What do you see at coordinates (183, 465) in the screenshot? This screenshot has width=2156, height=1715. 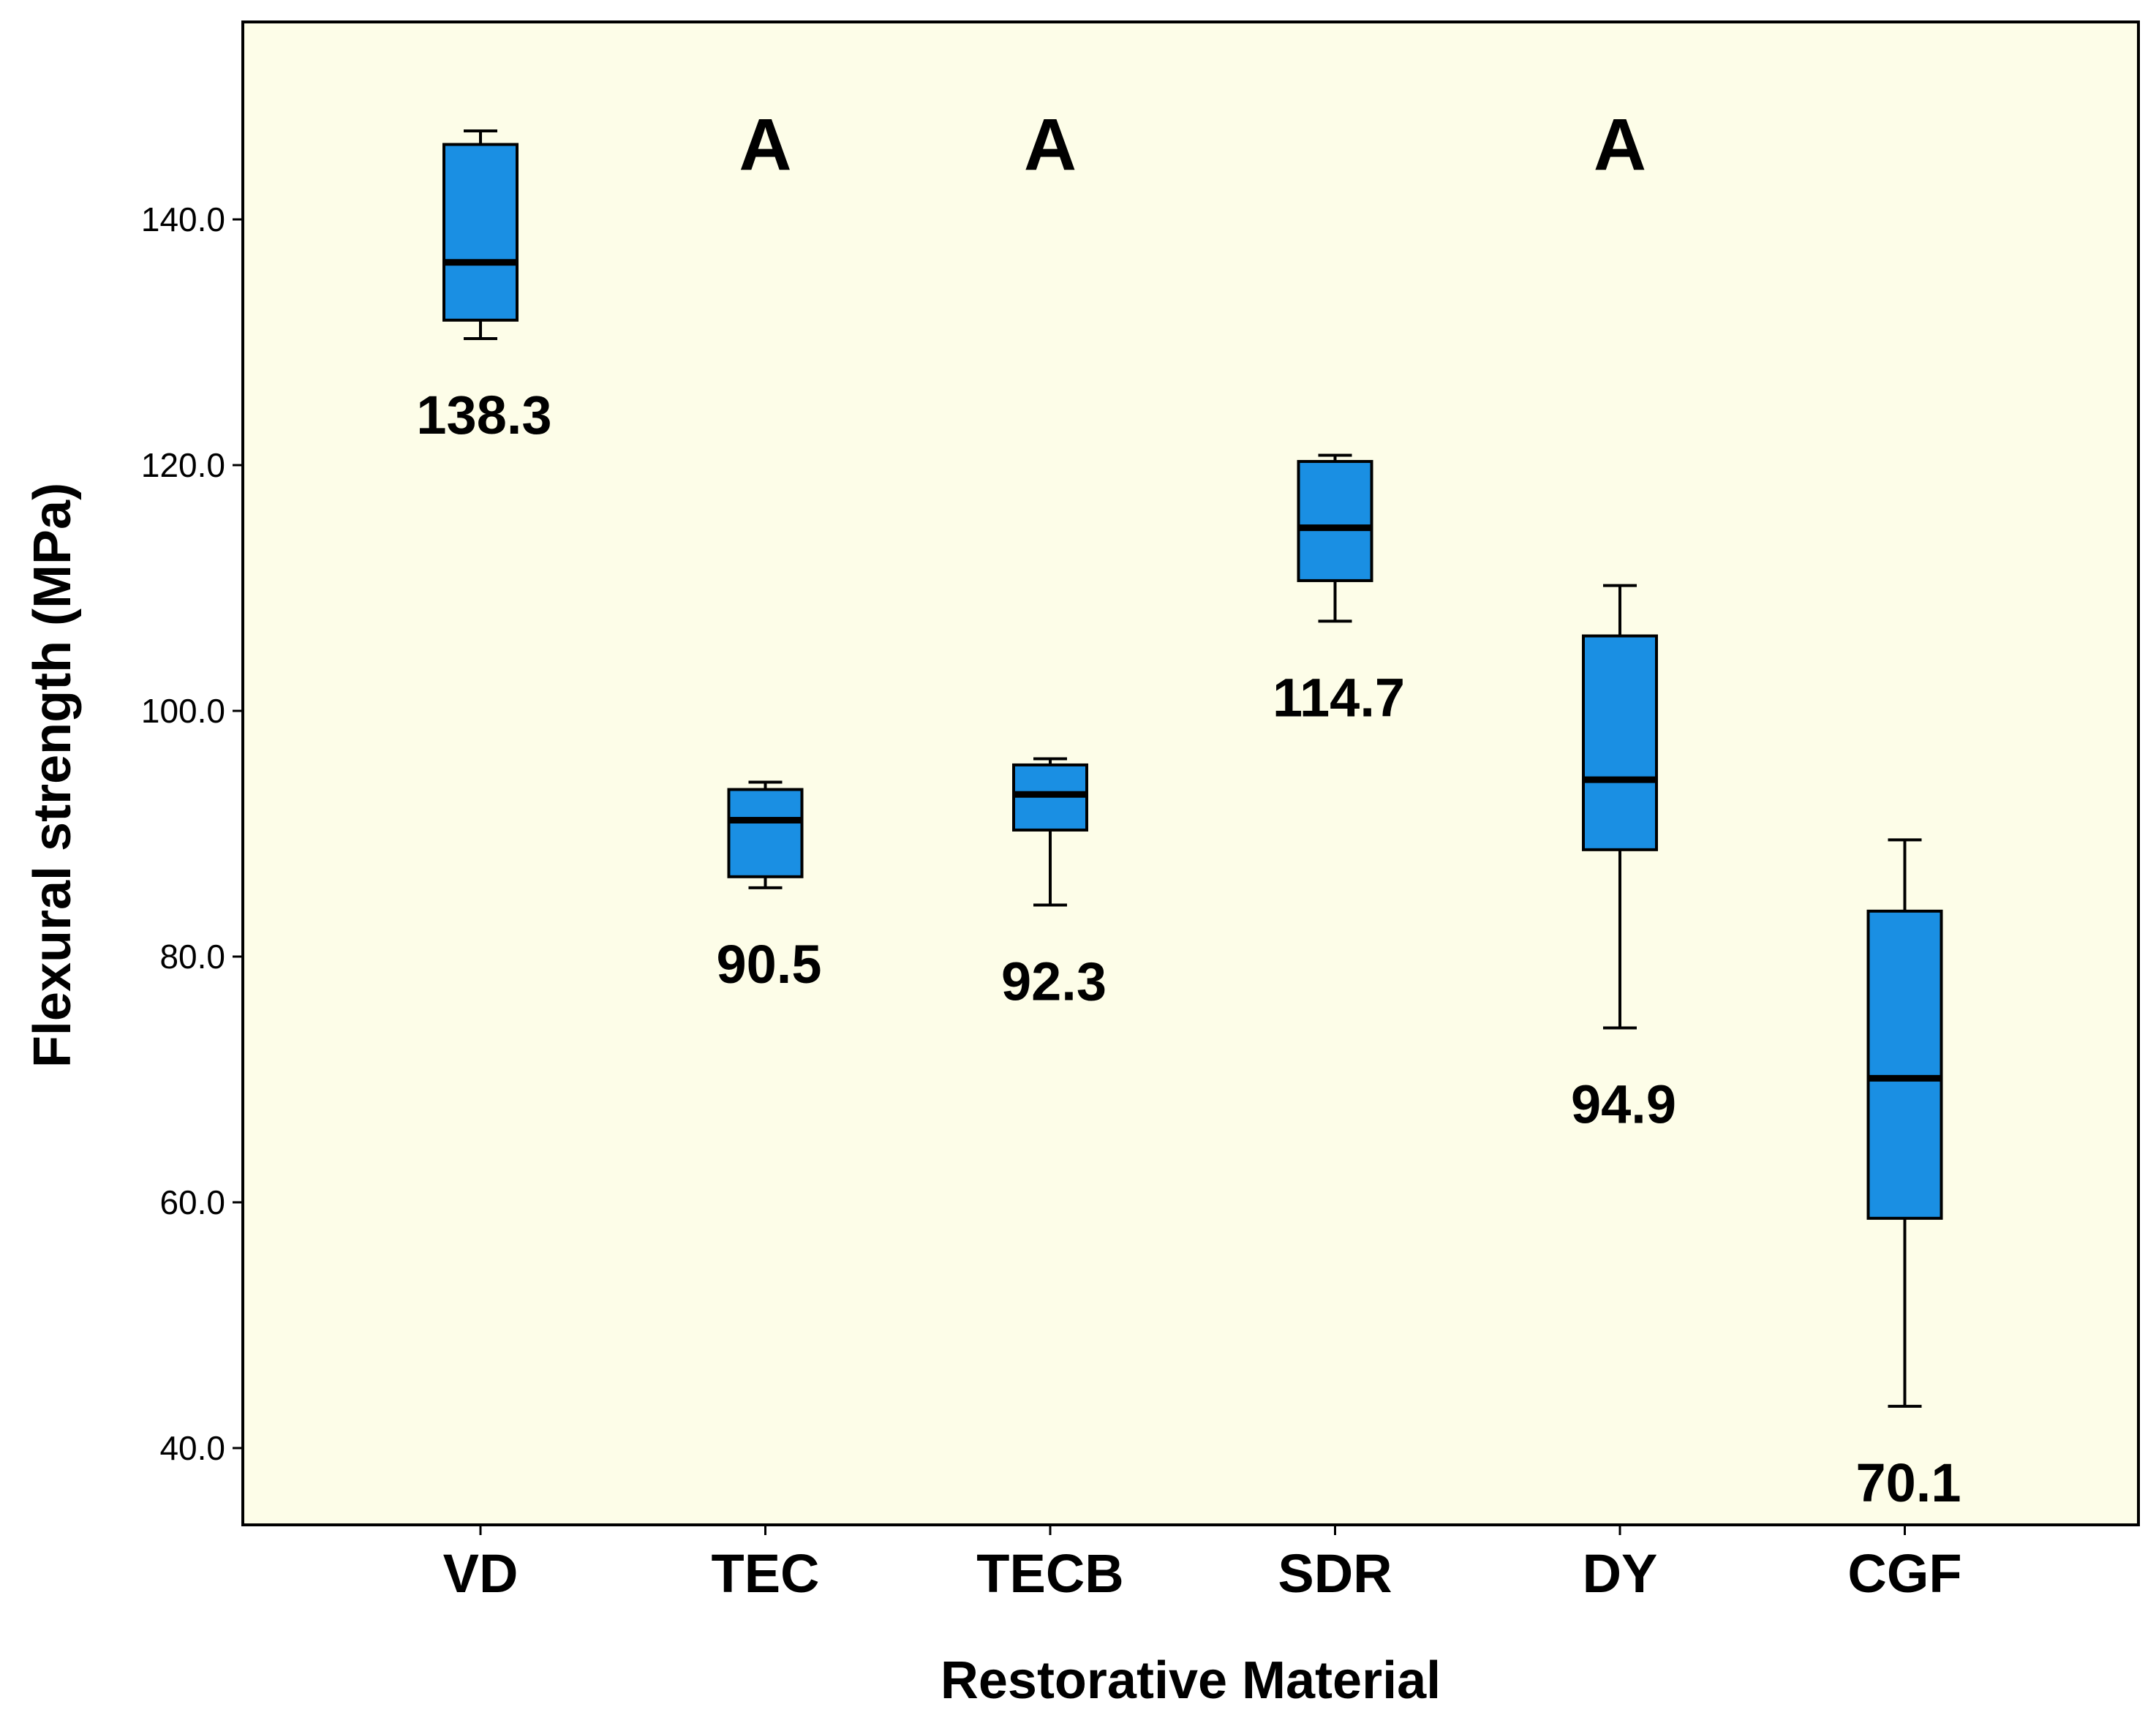 I see `y-tick-label: 120.0` at bounding box center [183, 465].